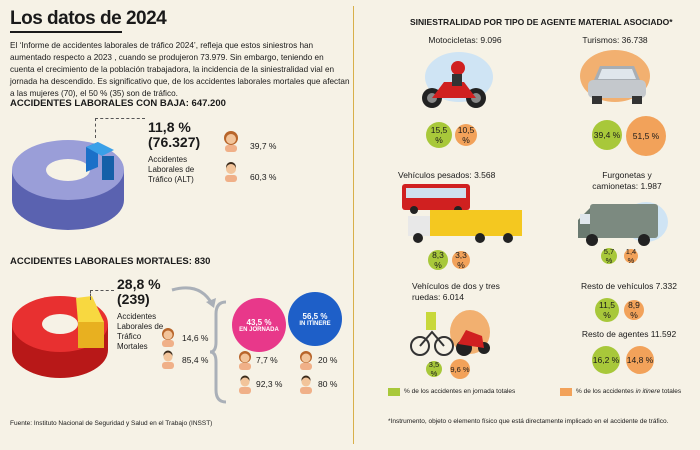 The image size is (700, 450). What do you see at coordinates (646, 136) in the screenshot?
I see `car-orange-pct: 51,5 %` at bounding box center [646, 136].